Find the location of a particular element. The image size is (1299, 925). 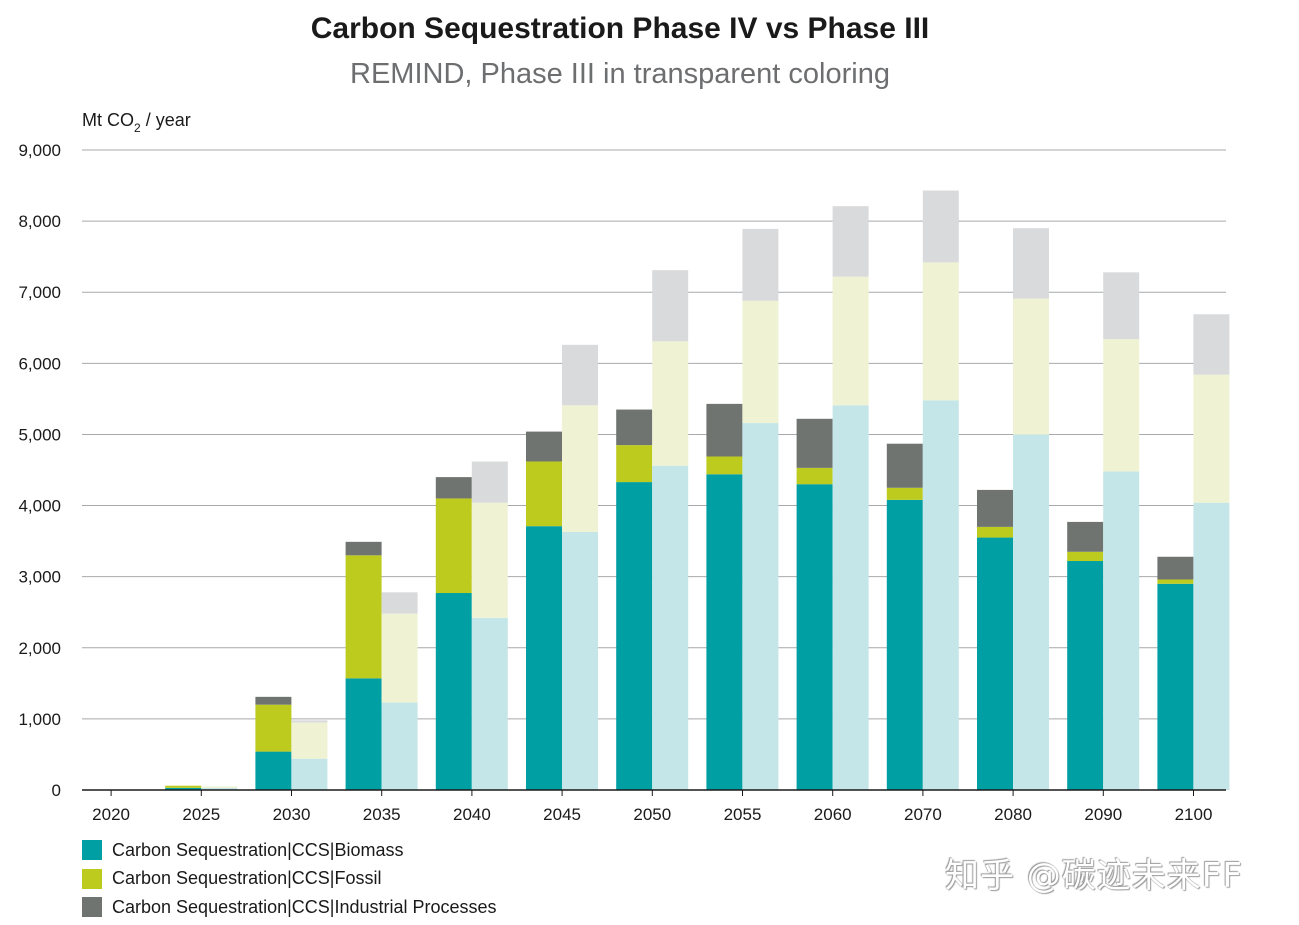

x-tick-label: 2100 is located at coordinates (1194, 814).